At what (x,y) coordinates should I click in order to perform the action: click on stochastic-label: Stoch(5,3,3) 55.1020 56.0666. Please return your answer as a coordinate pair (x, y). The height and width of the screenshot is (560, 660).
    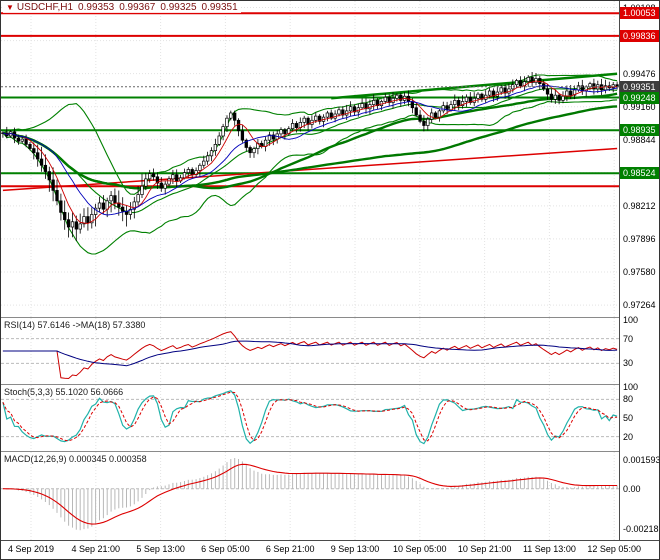
    Looking at the image, I should click on (64, 392).